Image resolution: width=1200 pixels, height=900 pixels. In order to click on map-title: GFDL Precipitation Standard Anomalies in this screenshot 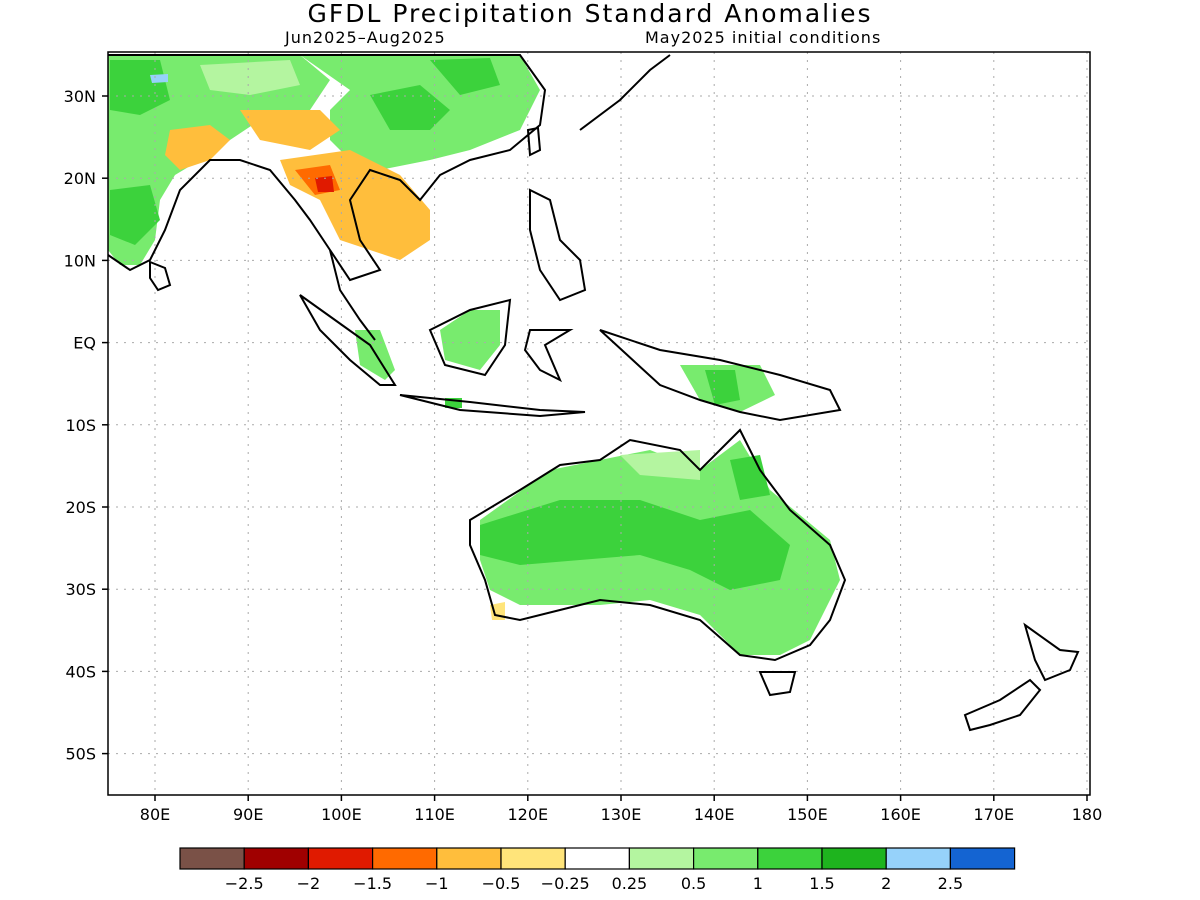, I will do `click(590, 14)`.